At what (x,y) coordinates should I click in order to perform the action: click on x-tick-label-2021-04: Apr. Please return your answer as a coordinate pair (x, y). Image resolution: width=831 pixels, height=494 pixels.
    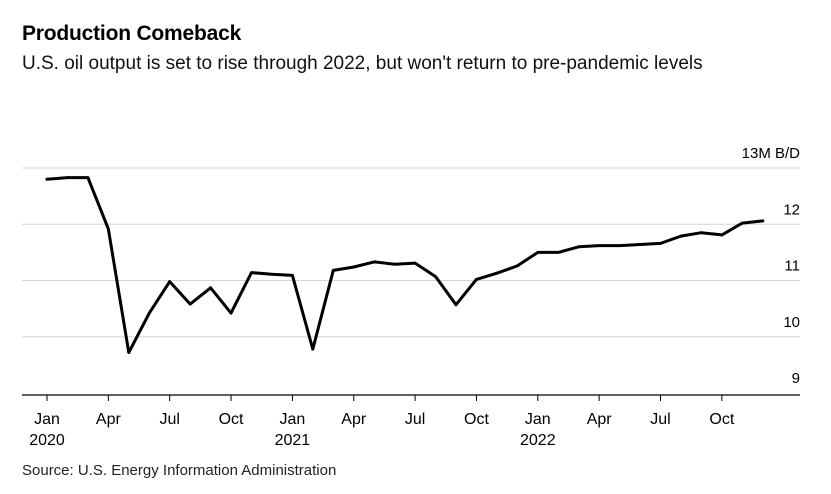
    Looking at the image, I should click on (354, 419).